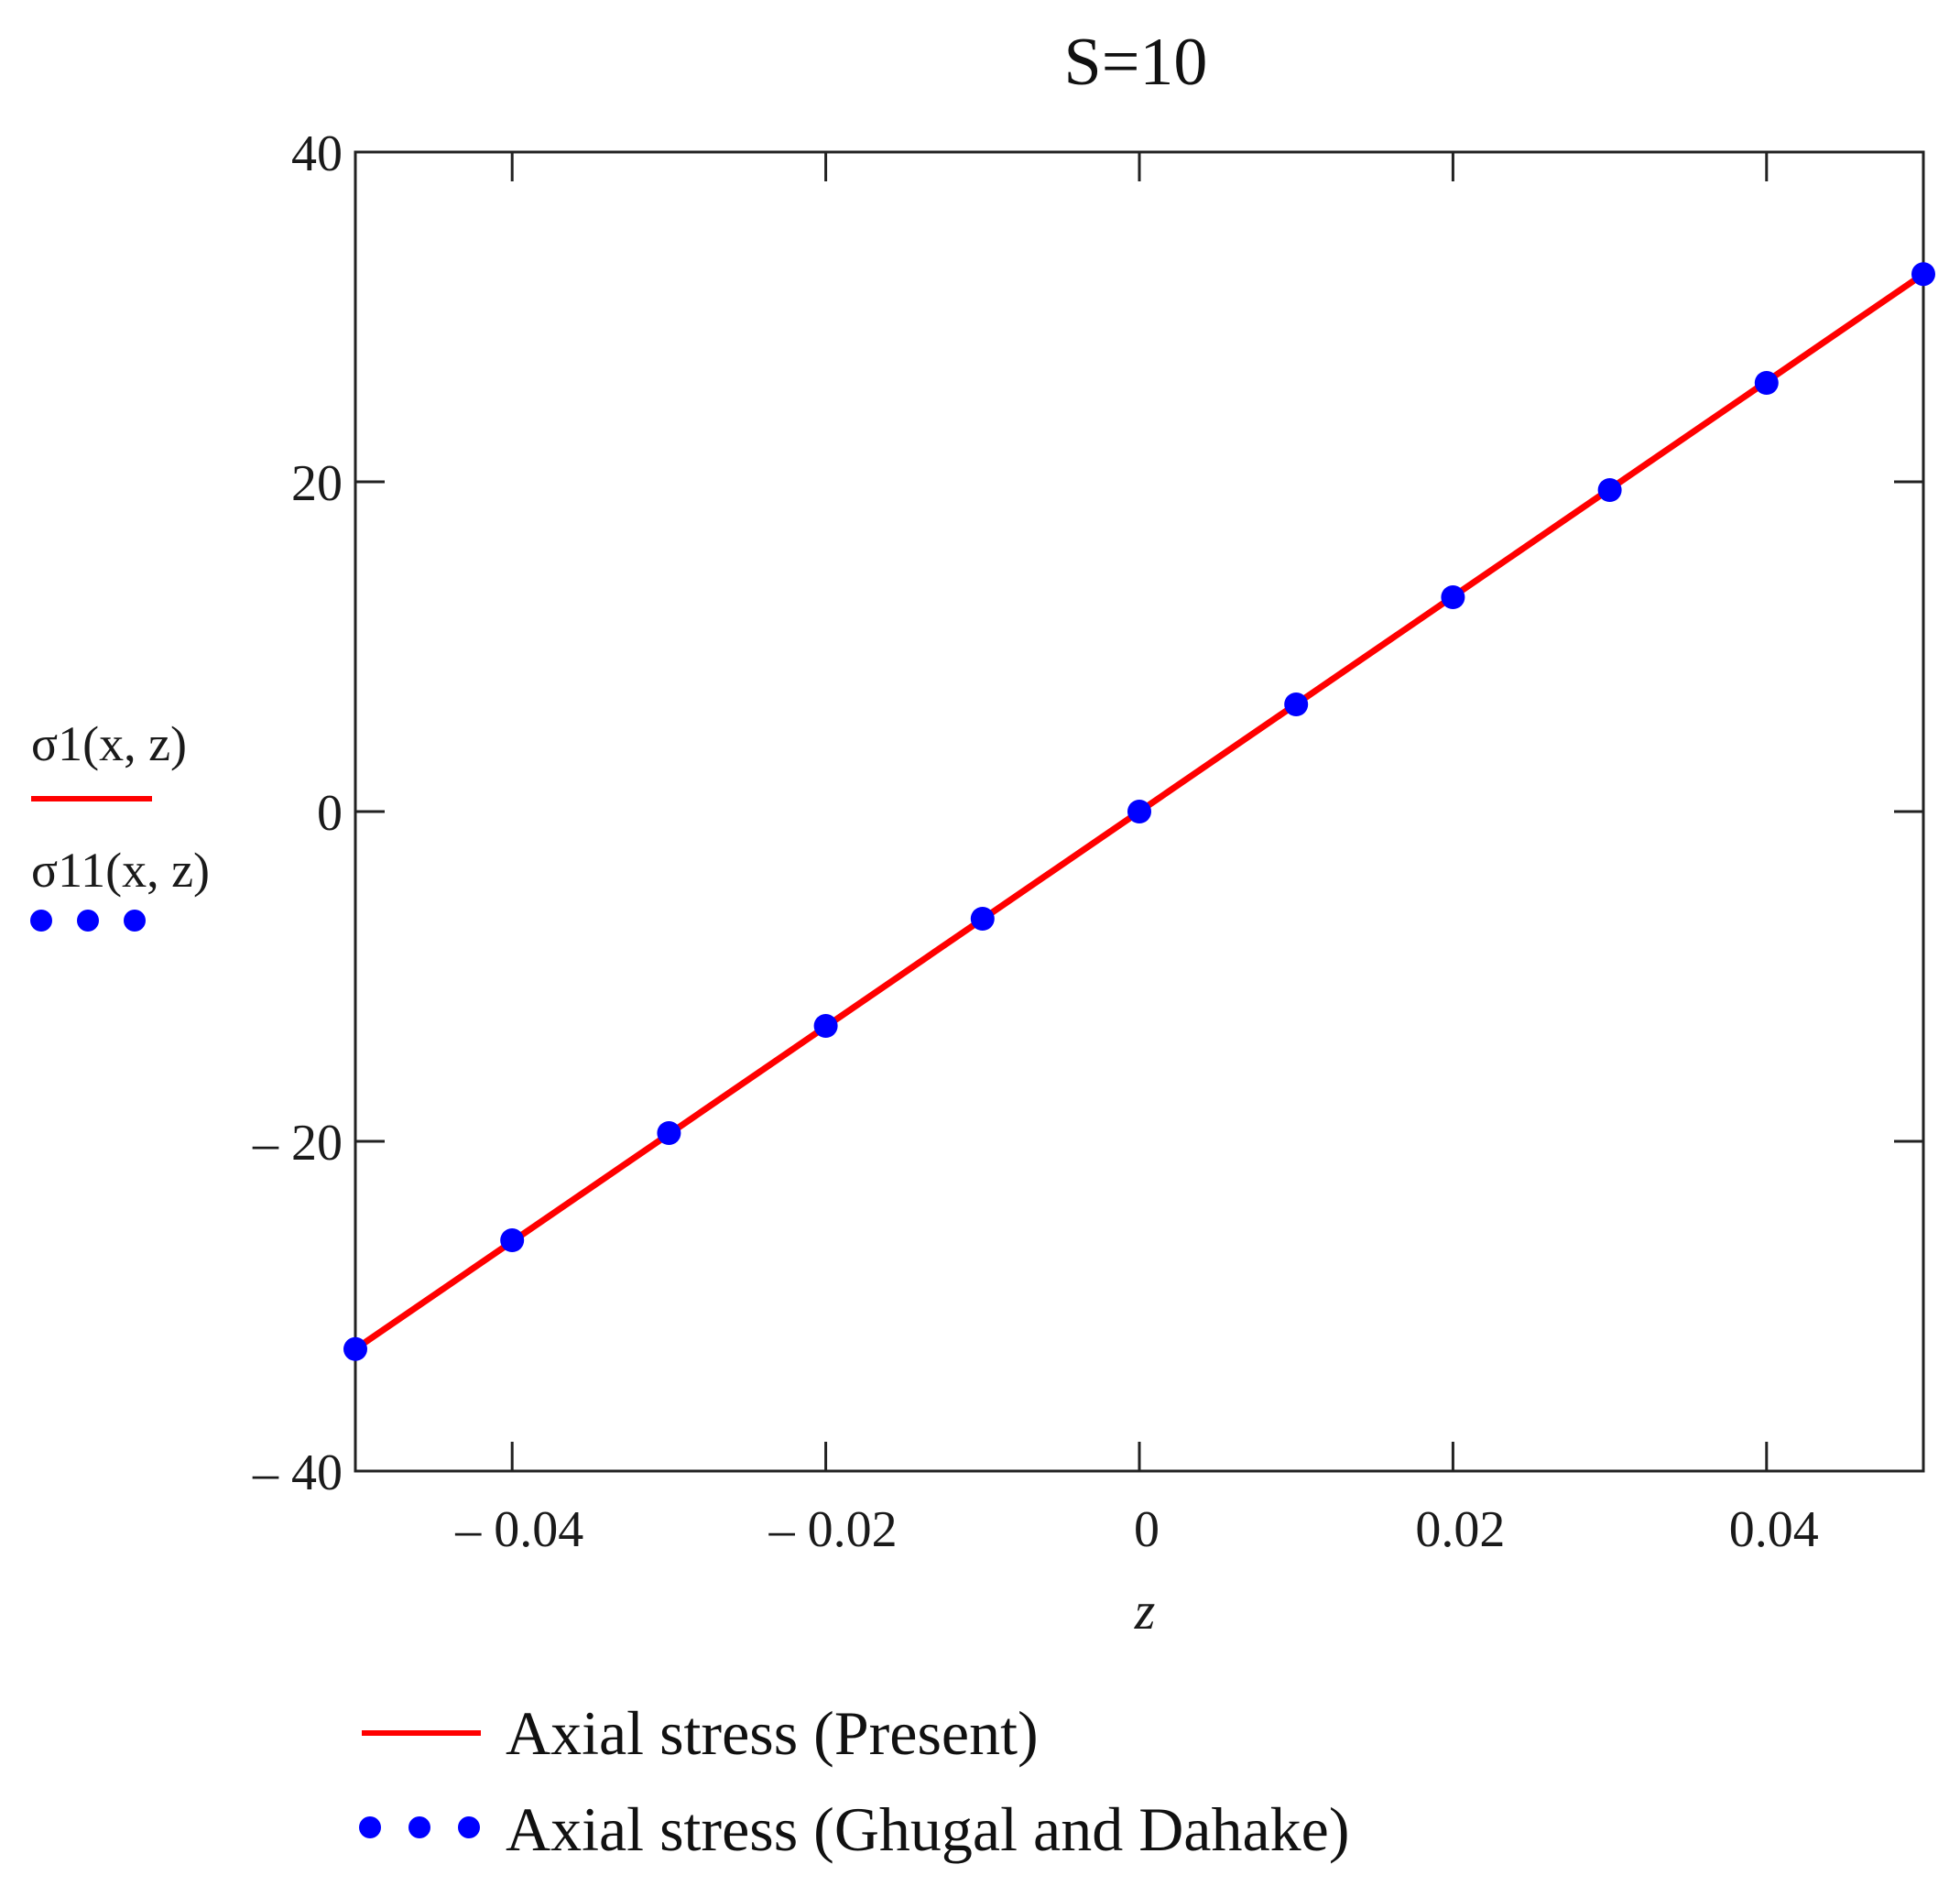 The image size is (1960, 1897). What do you see at coordinates (297, 1473) in the screenshot?
I see `y-tick-label: – 40` at bounding box center [297, 1473].